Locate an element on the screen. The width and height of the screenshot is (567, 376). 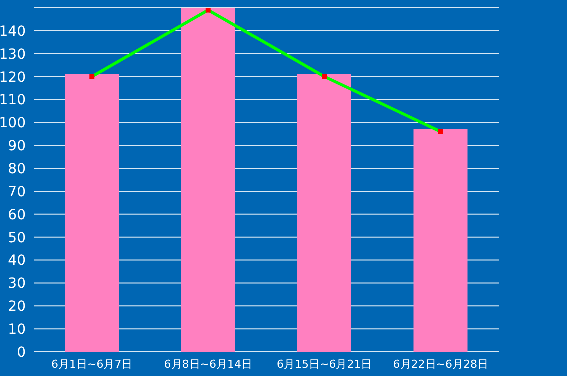
y-tick-label: 120 is located at coordinates (13, 78).